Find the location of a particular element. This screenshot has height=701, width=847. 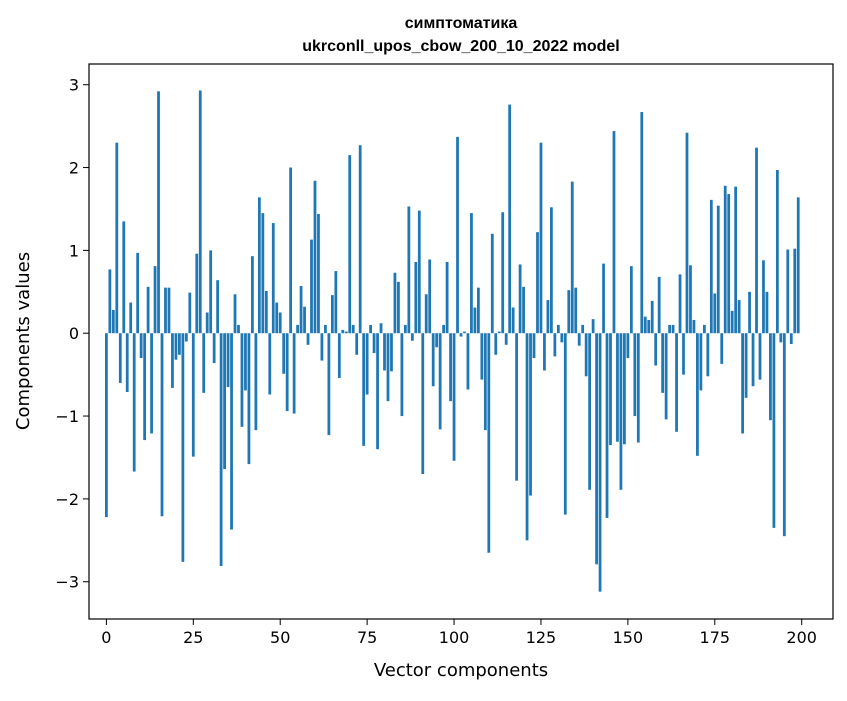

x-tick-label: 75 is located at coordinates (367, 637).